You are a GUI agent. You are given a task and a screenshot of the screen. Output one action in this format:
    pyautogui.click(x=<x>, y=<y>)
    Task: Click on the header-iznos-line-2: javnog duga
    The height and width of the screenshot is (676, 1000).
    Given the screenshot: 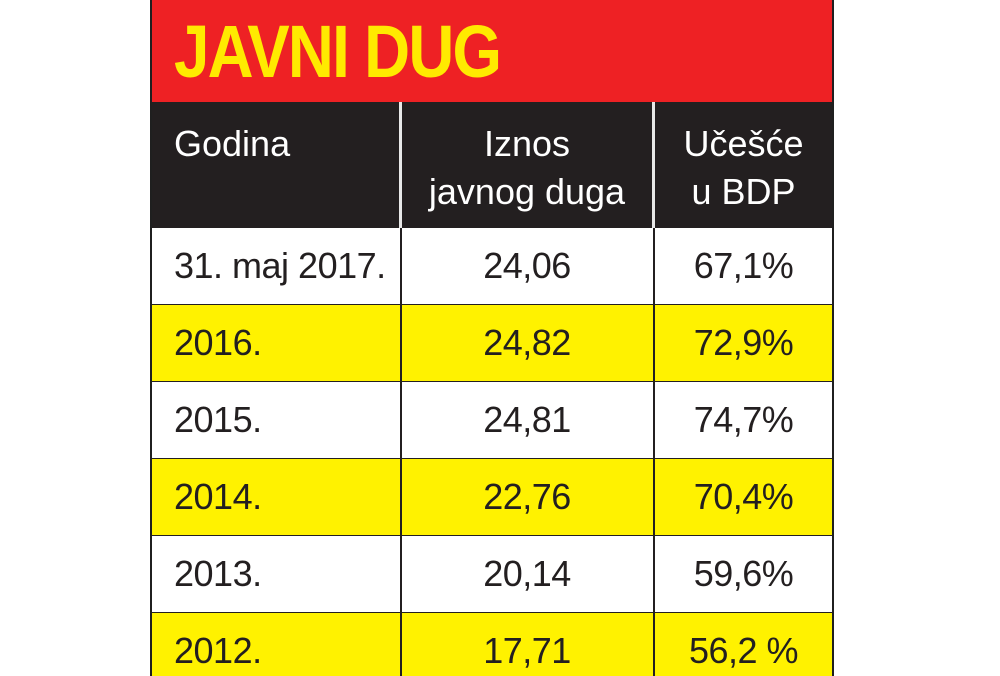 What is the action you would take?
    pyautogui.click(x=527, y=191)
    